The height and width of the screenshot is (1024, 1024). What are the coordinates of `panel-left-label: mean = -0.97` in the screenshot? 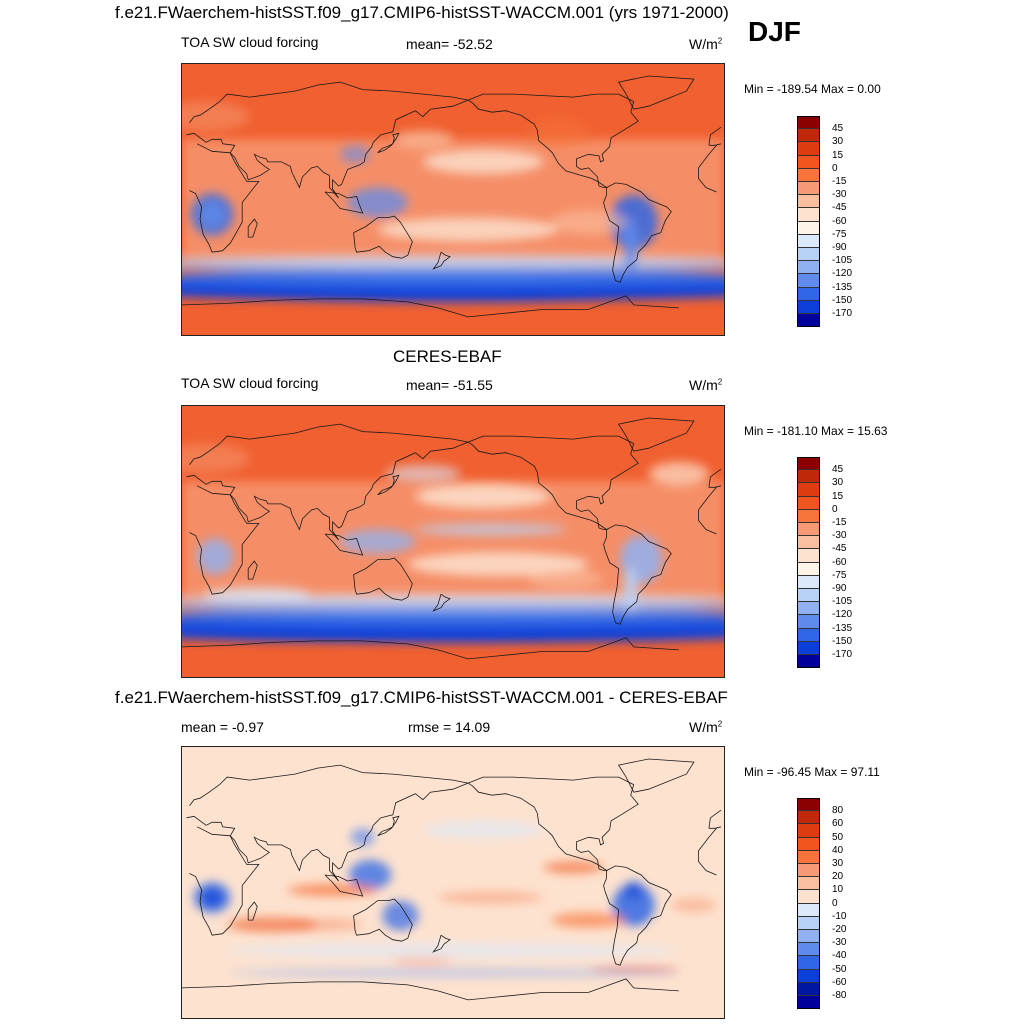 It's located at (222, 727).